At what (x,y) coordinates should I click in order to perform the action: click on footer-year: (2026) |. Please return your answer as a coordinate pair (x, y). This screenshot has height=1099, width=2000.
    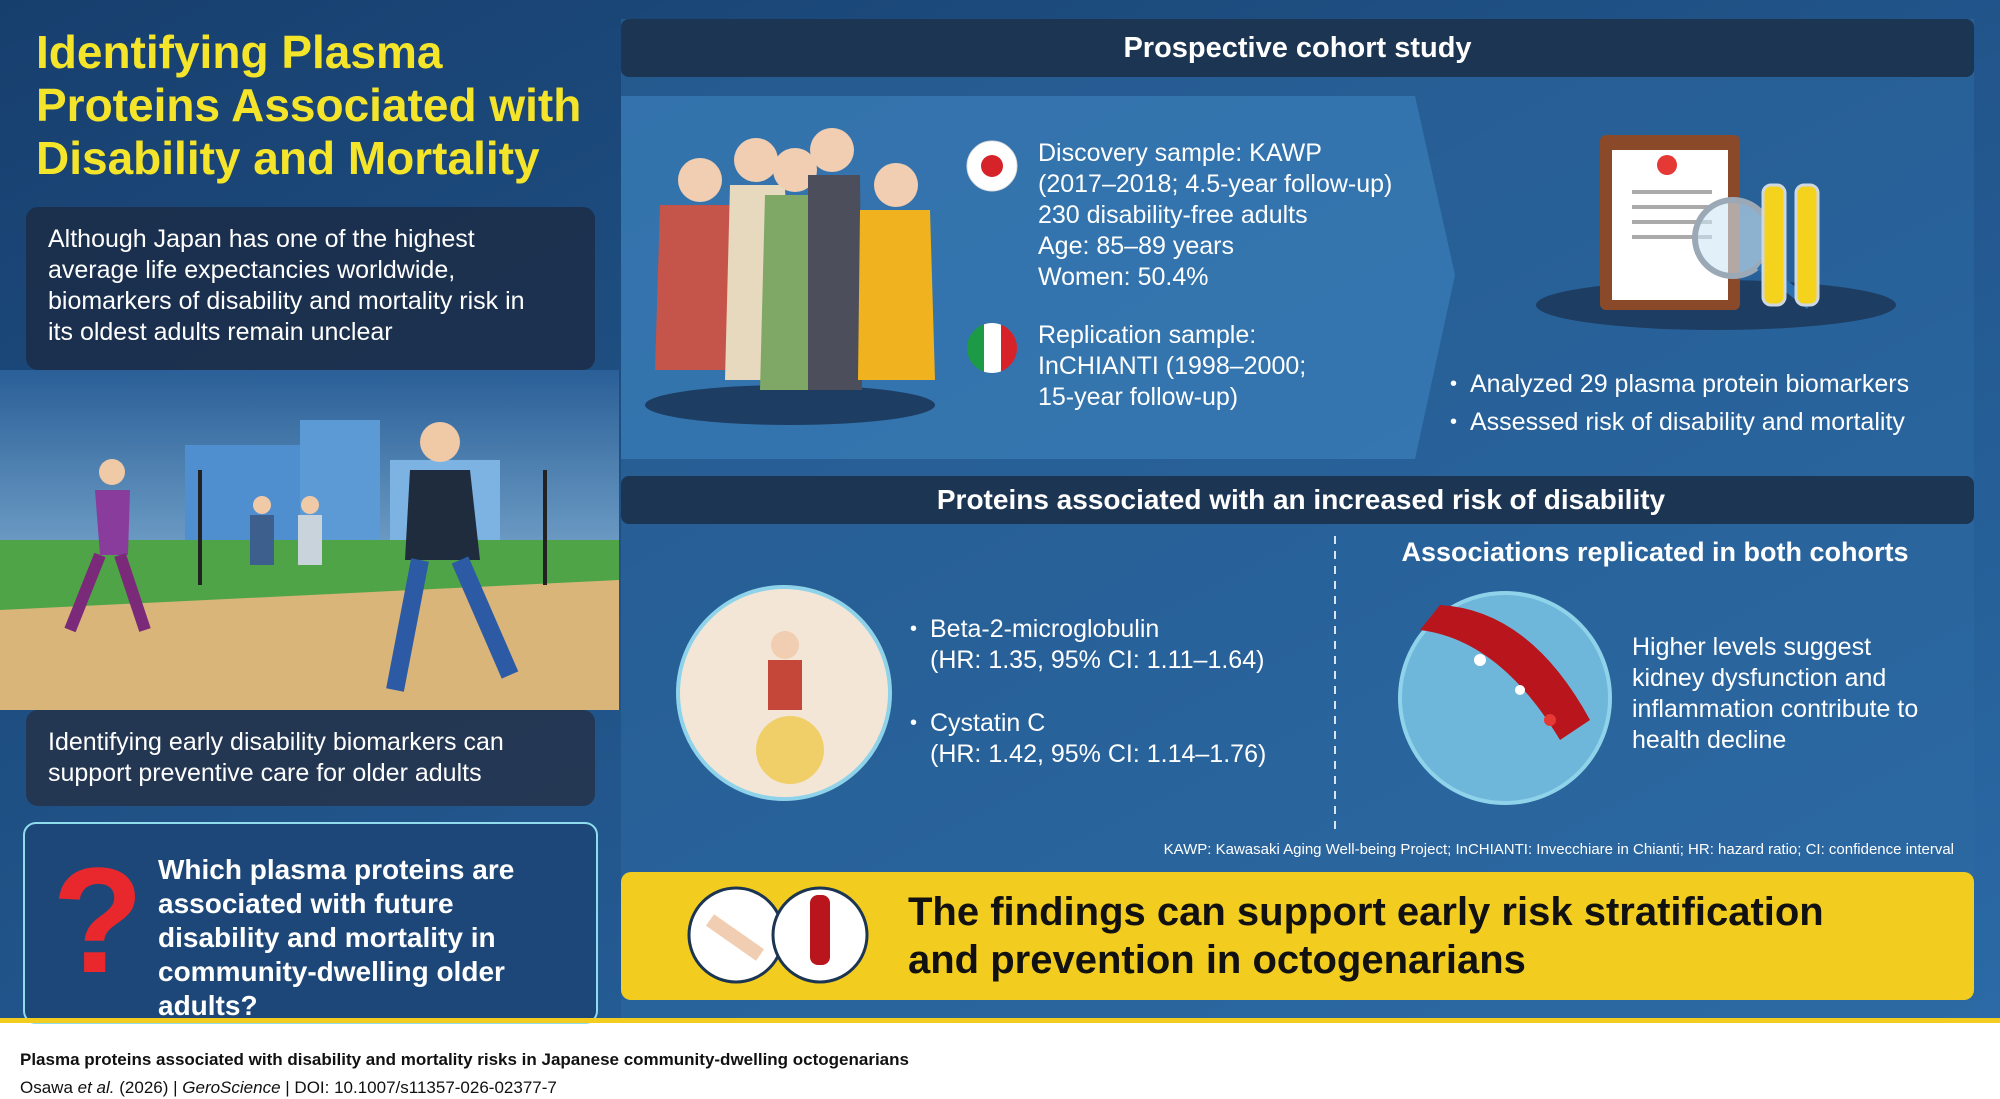
    Looking at the image, I should click on (148, 1087).